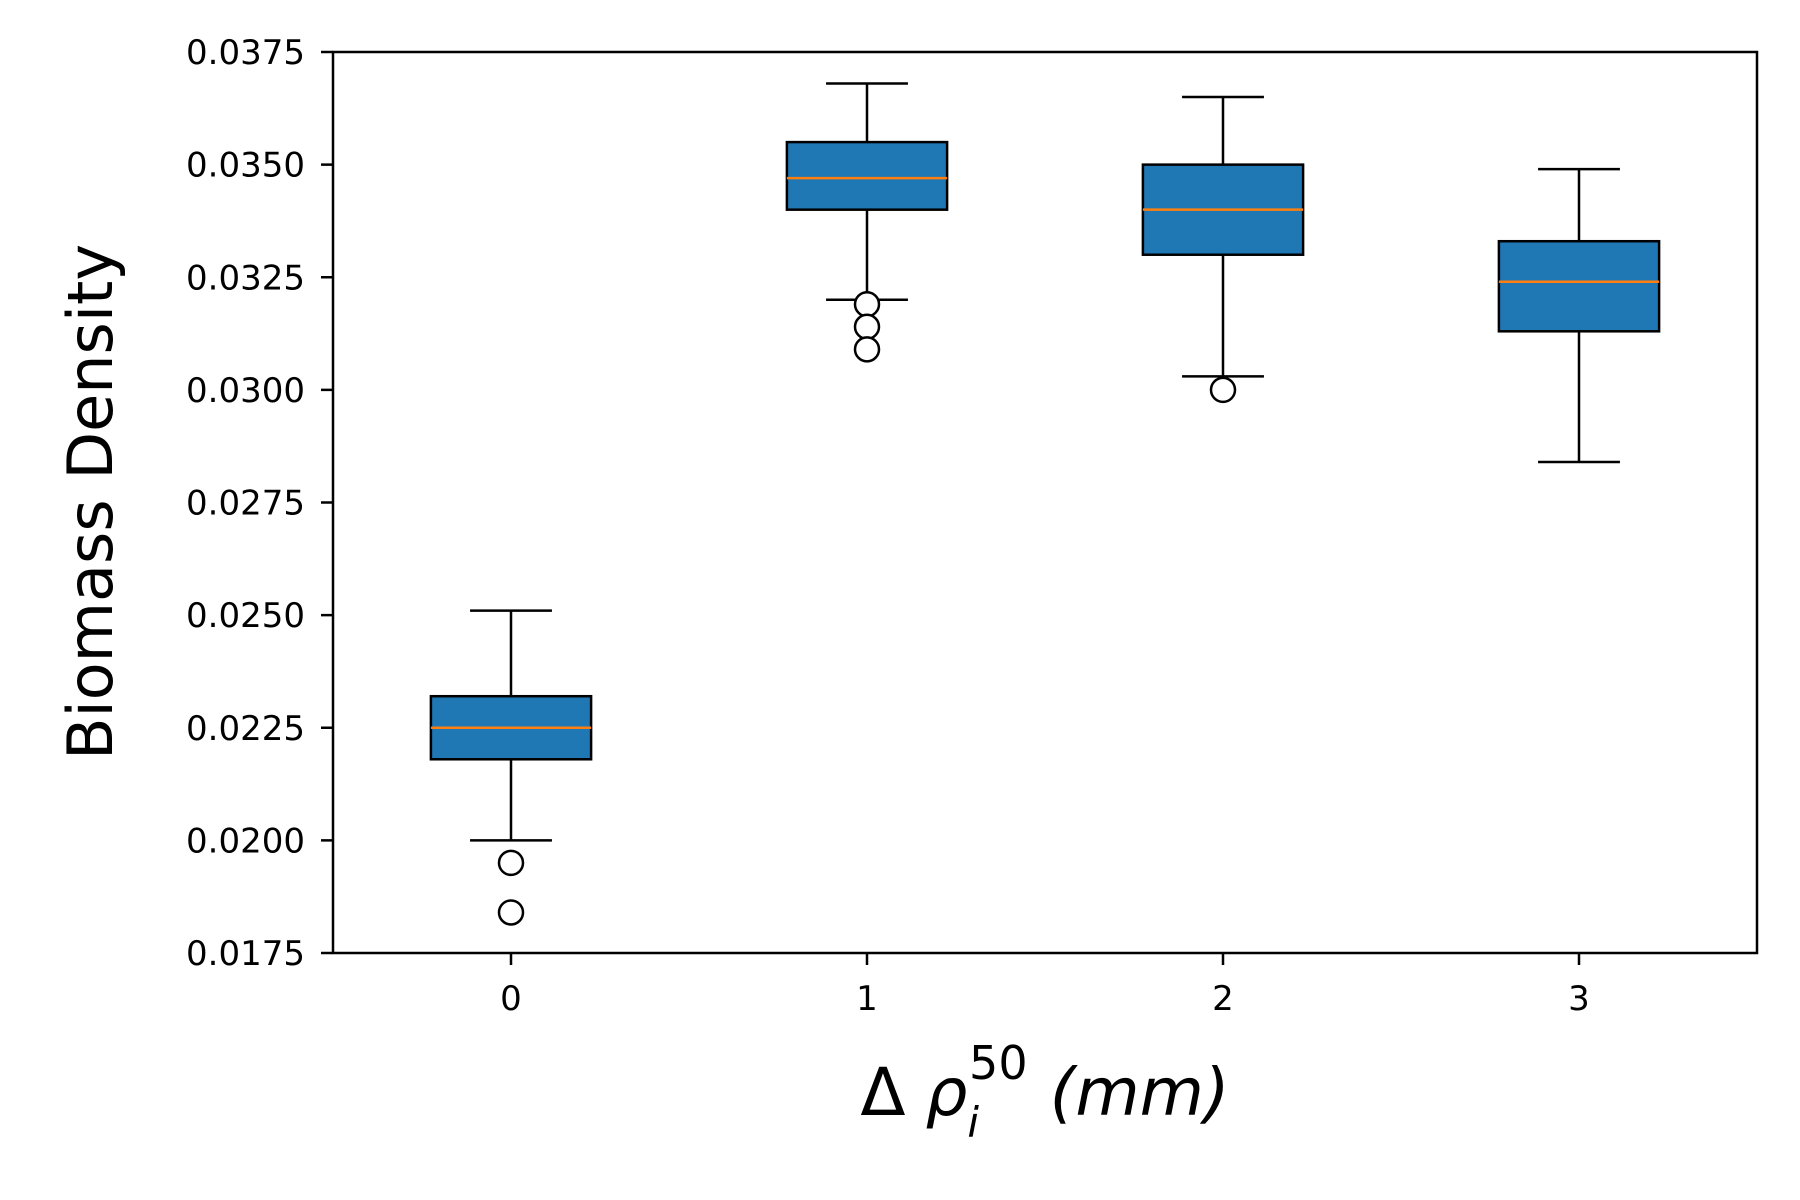  Describe the element at coordinates (245, 166) in the screenshot. I see `y-tick-label: 0.0350` at that location.